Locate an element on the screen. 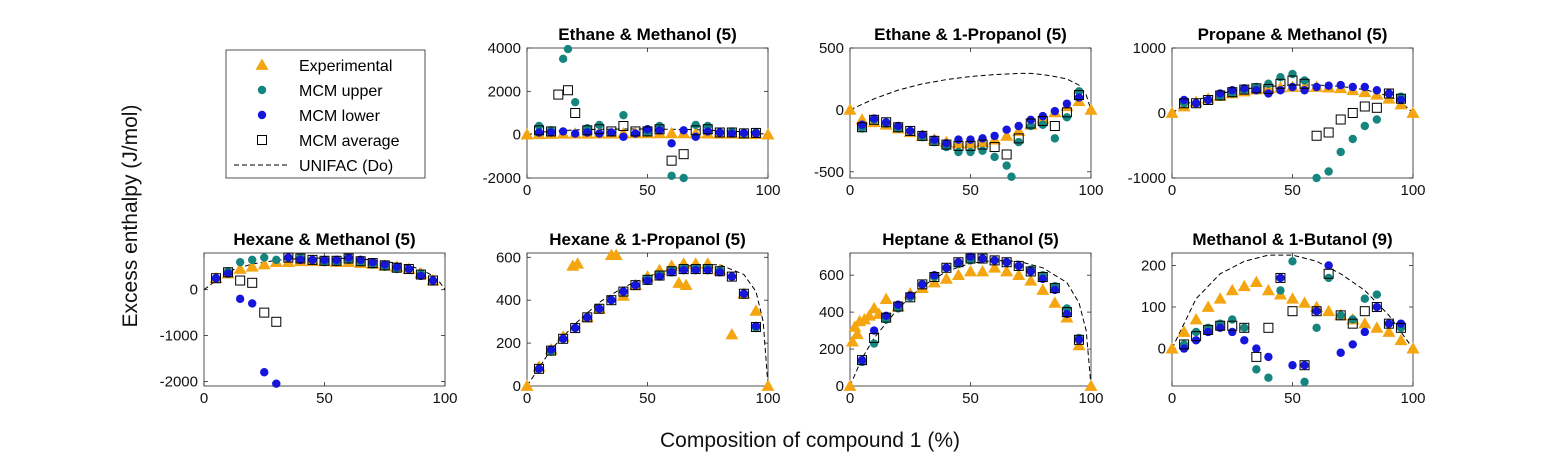  y-axis-label: Excess enthalpy (J/mol) is located at coordinates (130, 216).